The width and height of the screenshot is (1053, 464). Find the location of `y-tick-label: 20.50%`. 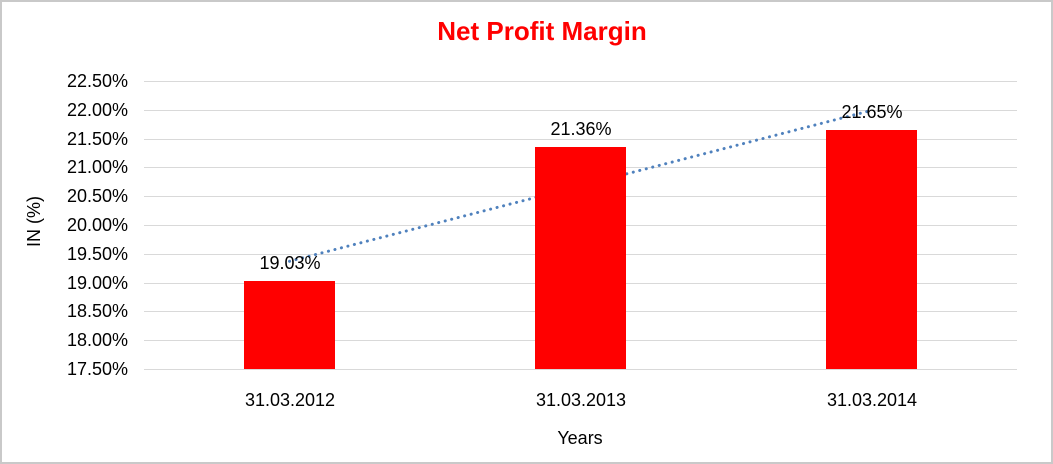

y-tick-label: 20.50% is located at coordinates (97, 196).